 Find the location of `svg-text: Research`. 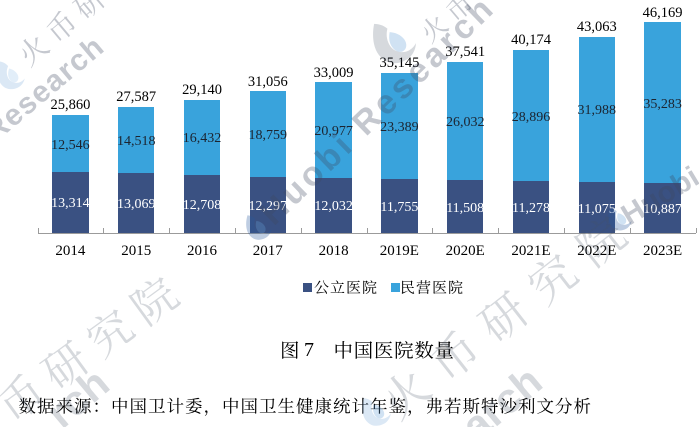

svg-text: Research is located at coordinates (55, 89).